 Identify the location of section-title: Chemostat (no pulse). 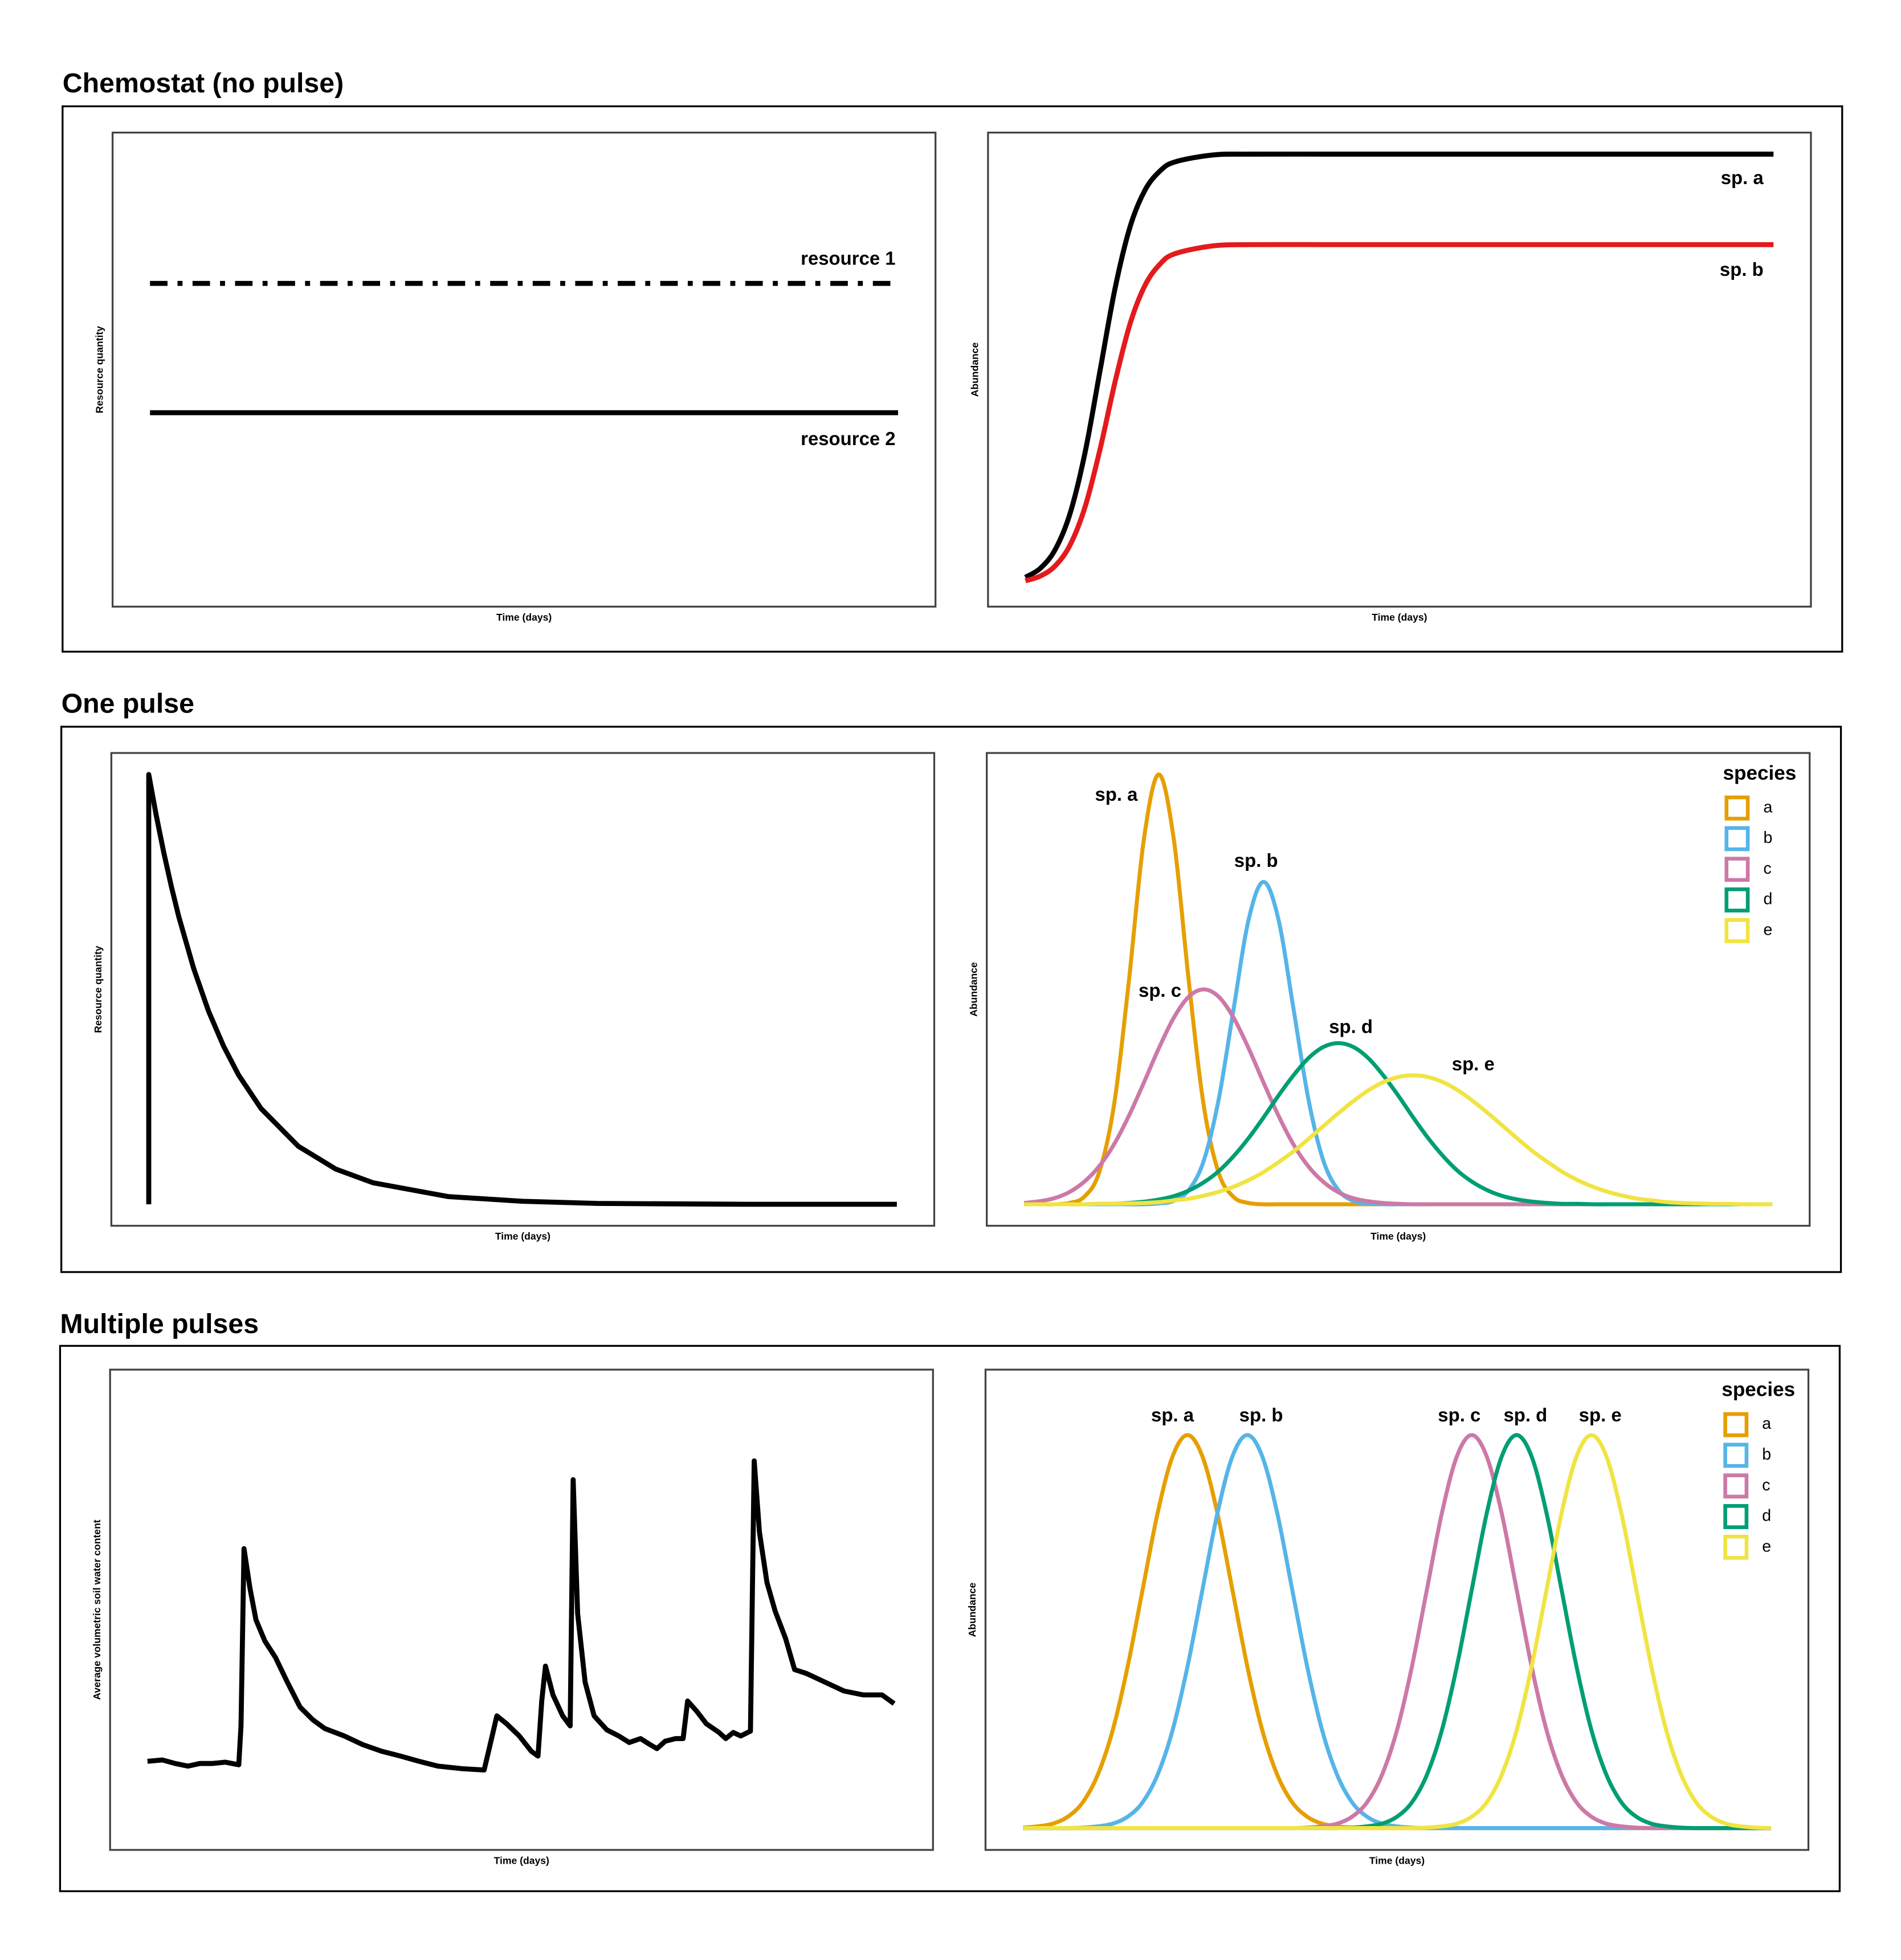
(203, 83).